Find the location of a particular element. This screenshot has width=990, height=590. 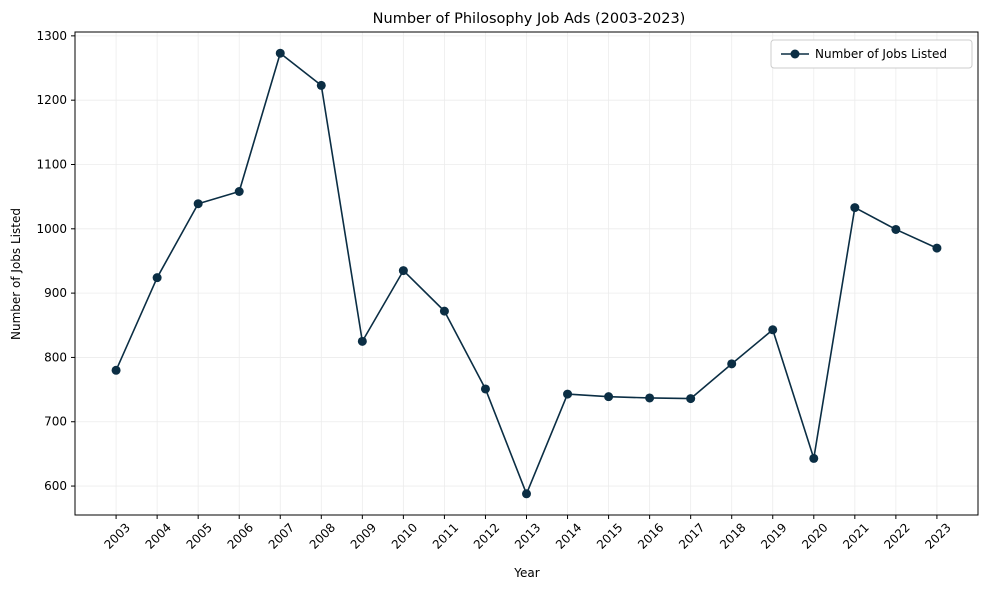

y-axis: 600 700 800 900 1000 1100 1200 1300 is located at coordinates (55, 261).